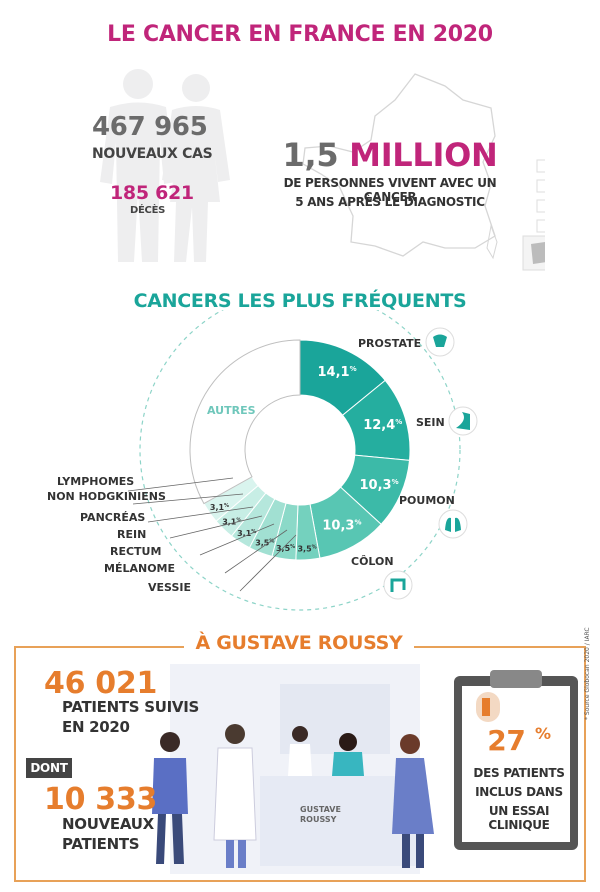 The image size is (600, 892). I want to click on new-patients-value: 10 333, so click(101, 799).